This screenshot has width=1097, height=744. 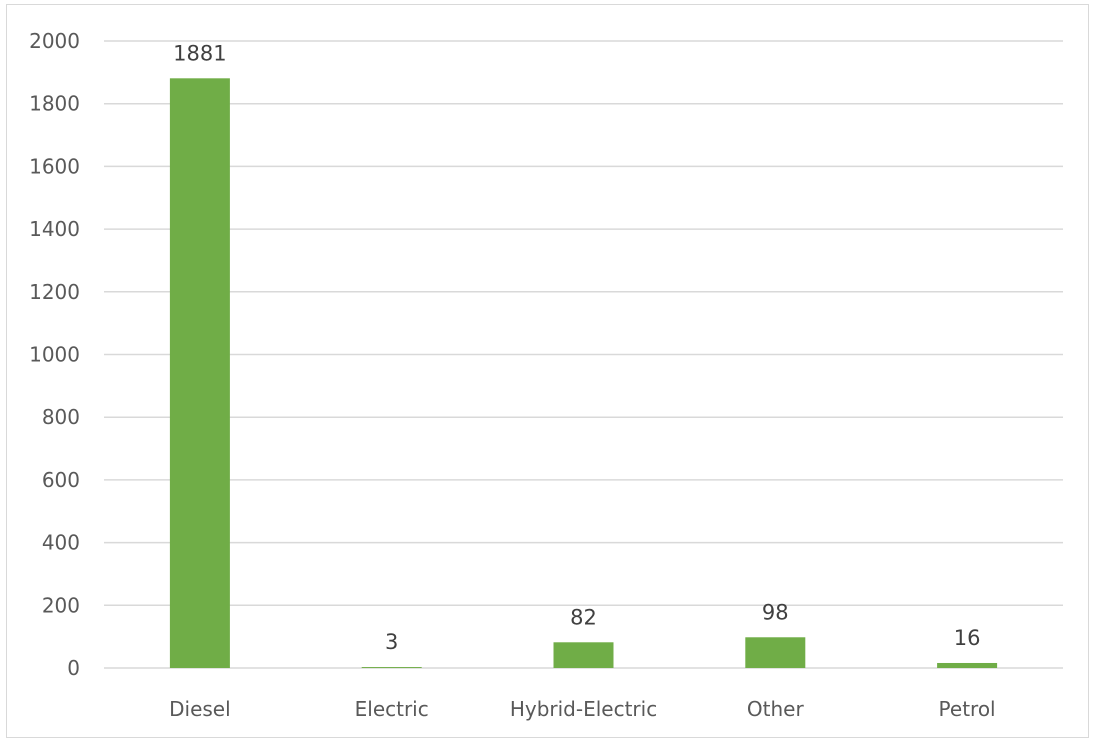 What do you see at coordinates (392, 709) in the screenshot?
I see `x-tick-label-electric: Electric` at bounding box center [392, 709].